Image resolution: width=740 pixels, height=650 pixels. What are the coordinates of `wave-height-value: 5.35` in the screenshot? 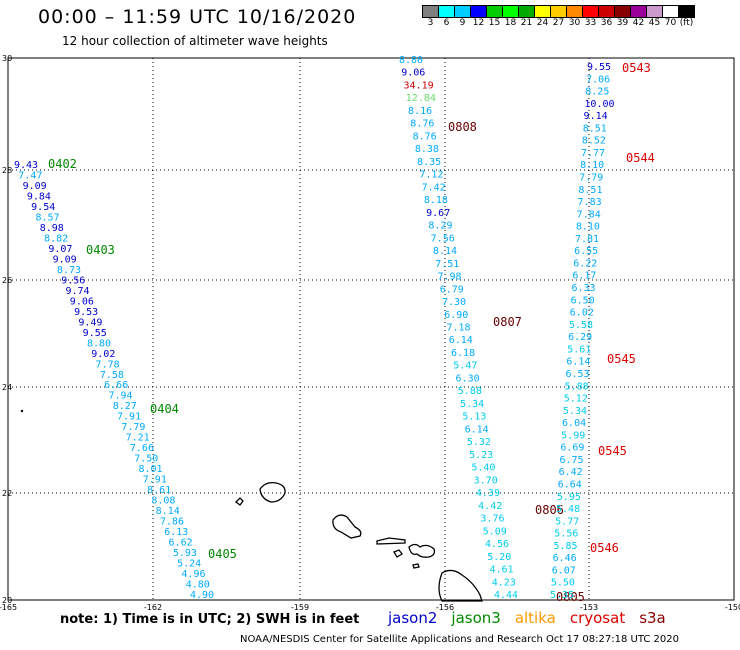 It's located at (562, 595).